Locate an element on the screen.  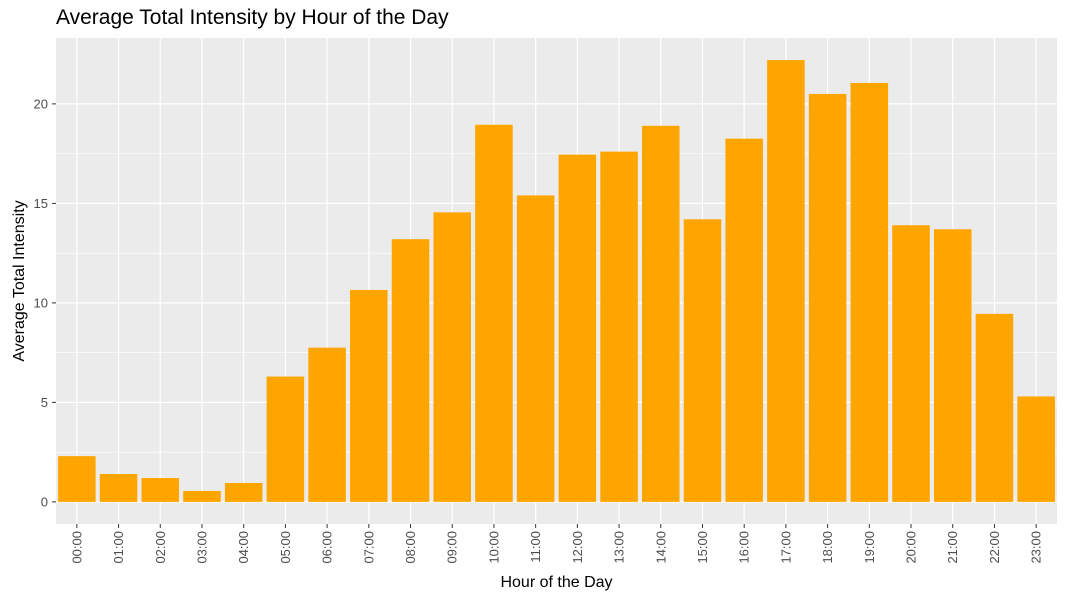
x-tick-label: 22:00 is located at coordinates (994, 547).